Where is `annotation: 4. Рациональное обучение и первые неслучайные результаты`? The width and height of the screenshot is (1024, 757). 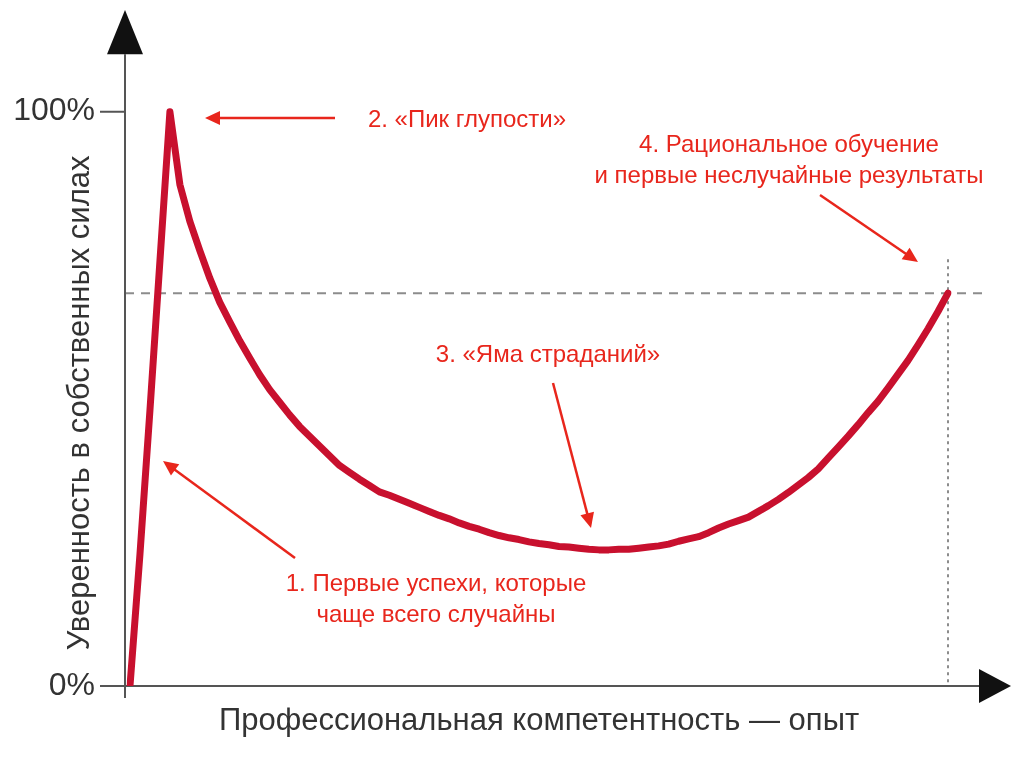
annotation: 4. Рациональное обучение и первые неслучайные результаты is located at coordinates (789, 158).